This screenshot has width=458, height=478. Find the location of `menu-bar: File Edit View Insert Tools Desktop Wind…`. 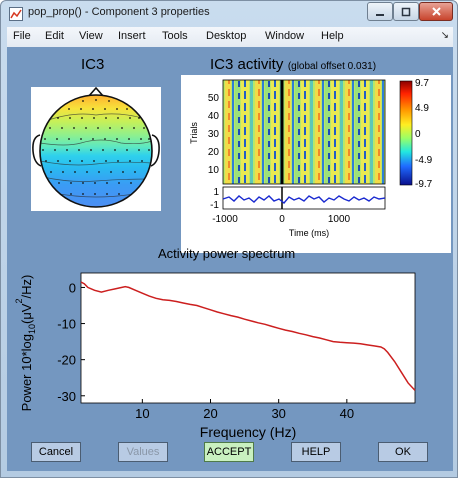

menu-bar: File Edit View Insert Tools Desktop Wind… is located at coordinates (230, 37).